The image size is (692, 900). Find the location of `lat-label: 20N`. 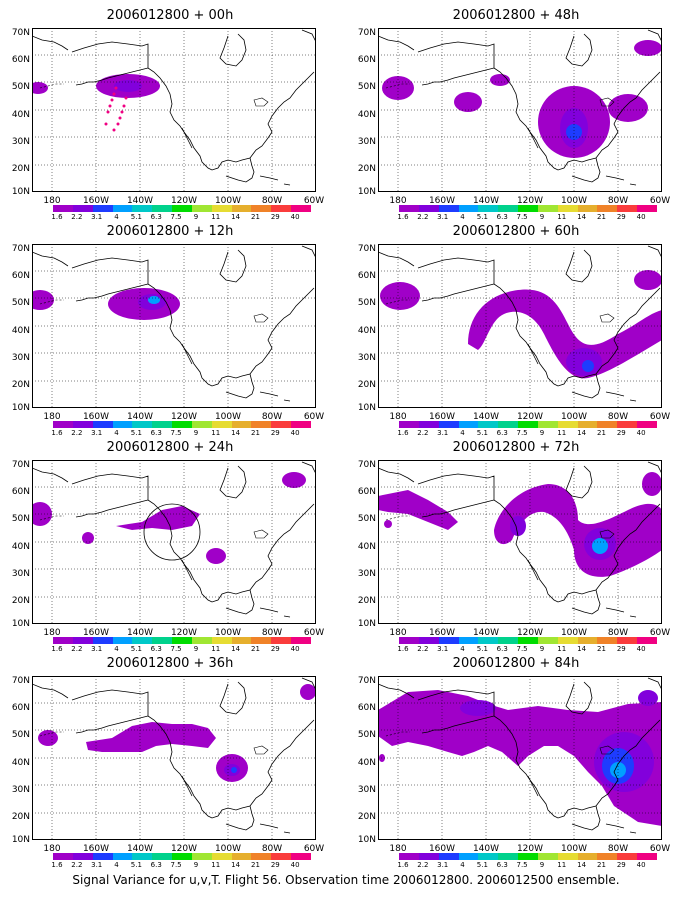

lat-label: 20N is located at coordinates (366, 601).